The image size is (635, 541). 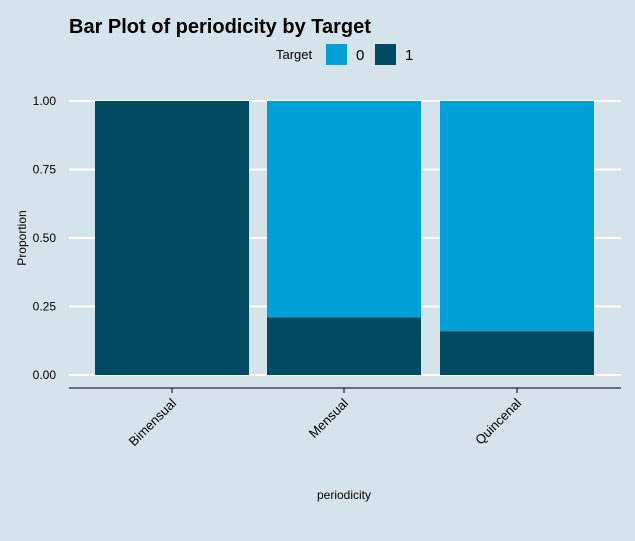 I want to click on legend-title: Target, so click(x=294, y=54).